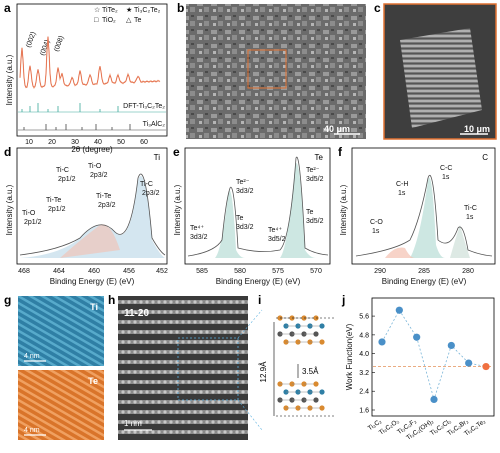 The height and width of the screenshot is (453, 500). Describe the element at coordinates (59, 44) in the screenshot. I see `peak-label: (008)` at that location.